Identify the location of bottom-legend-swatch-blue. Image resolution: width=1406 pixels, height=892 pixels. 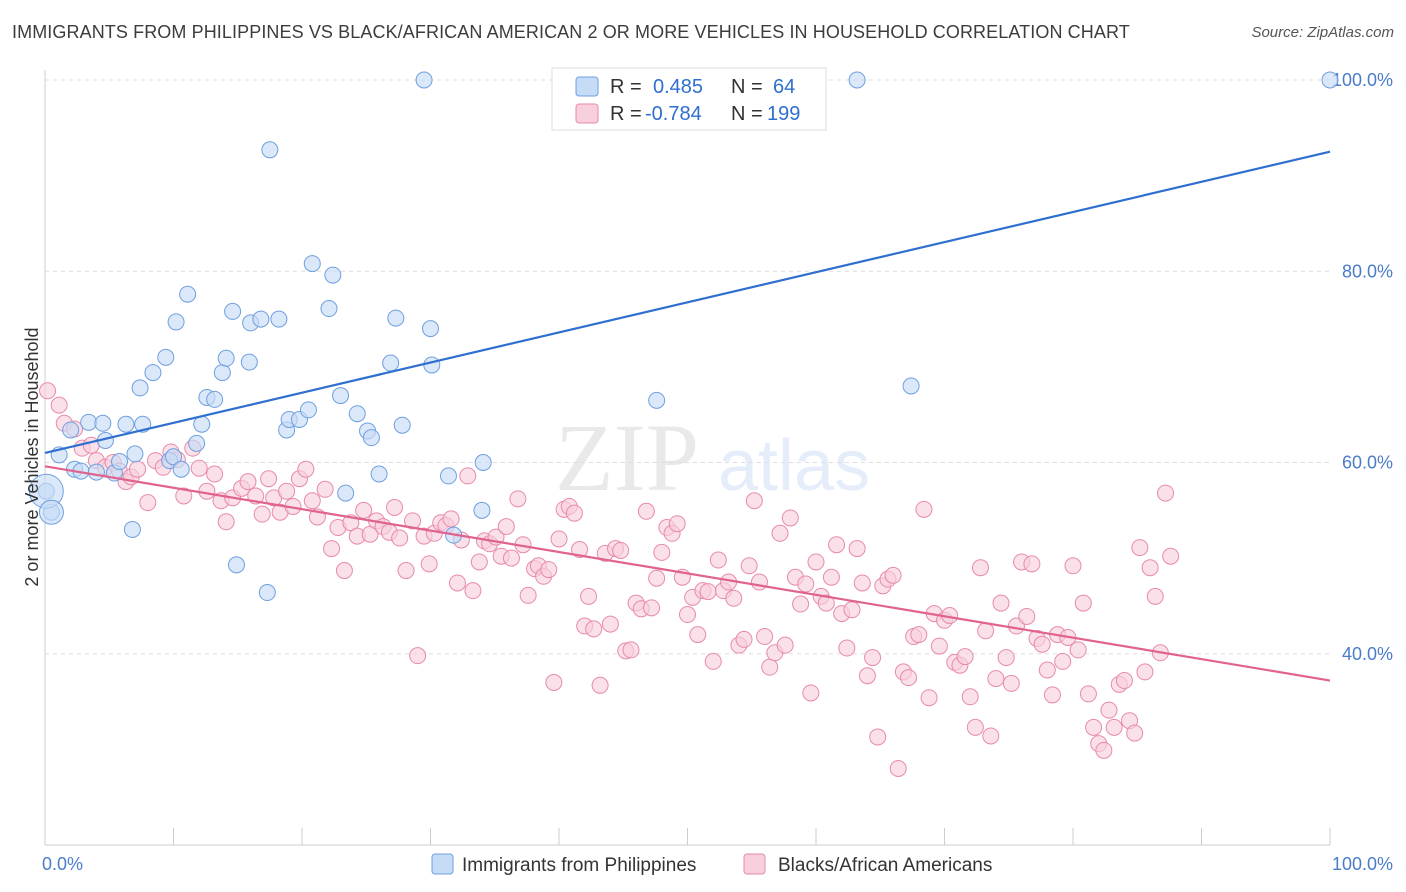
(442, 864).